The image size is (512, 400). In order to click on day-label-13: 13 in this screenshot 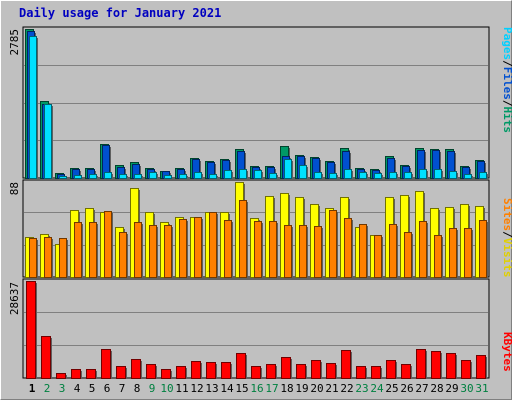, I will do `click(211, 388)`.